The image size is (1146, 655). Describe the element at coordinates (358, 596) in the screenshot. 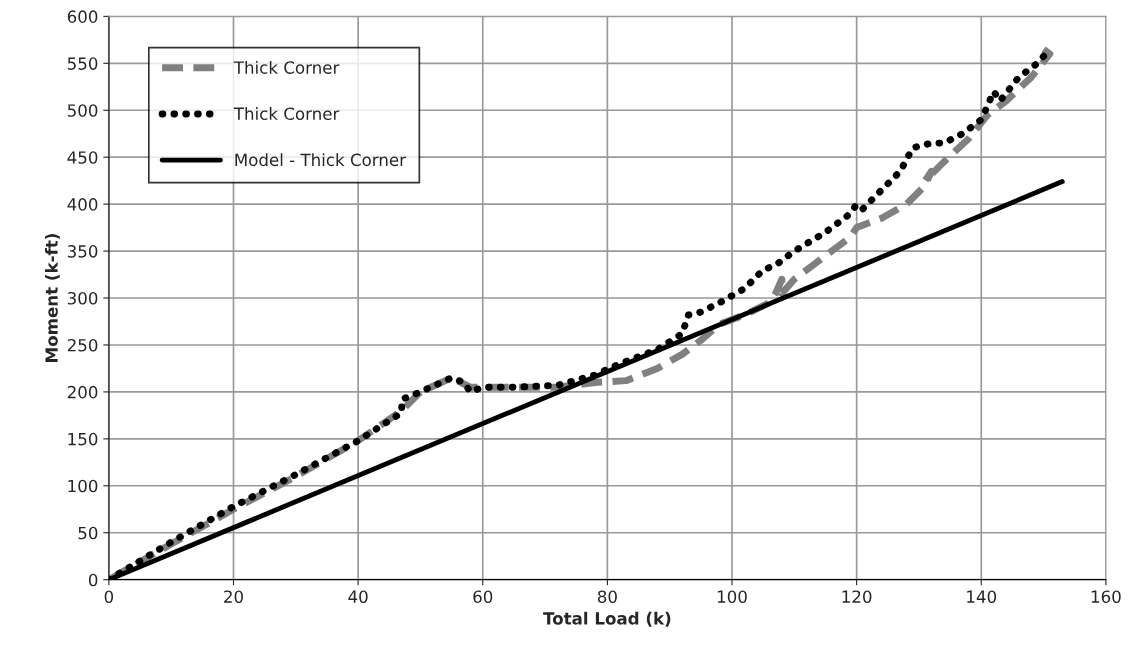

I see `x-tick-label: 40` at that location.